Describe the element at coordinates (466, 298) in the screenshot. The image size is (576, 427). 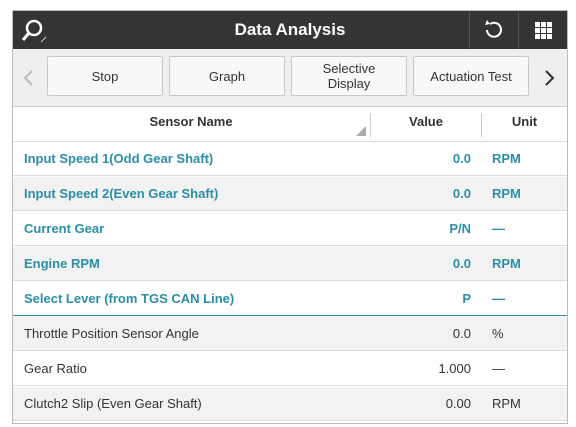
I see `sensor-value: P` at that location.